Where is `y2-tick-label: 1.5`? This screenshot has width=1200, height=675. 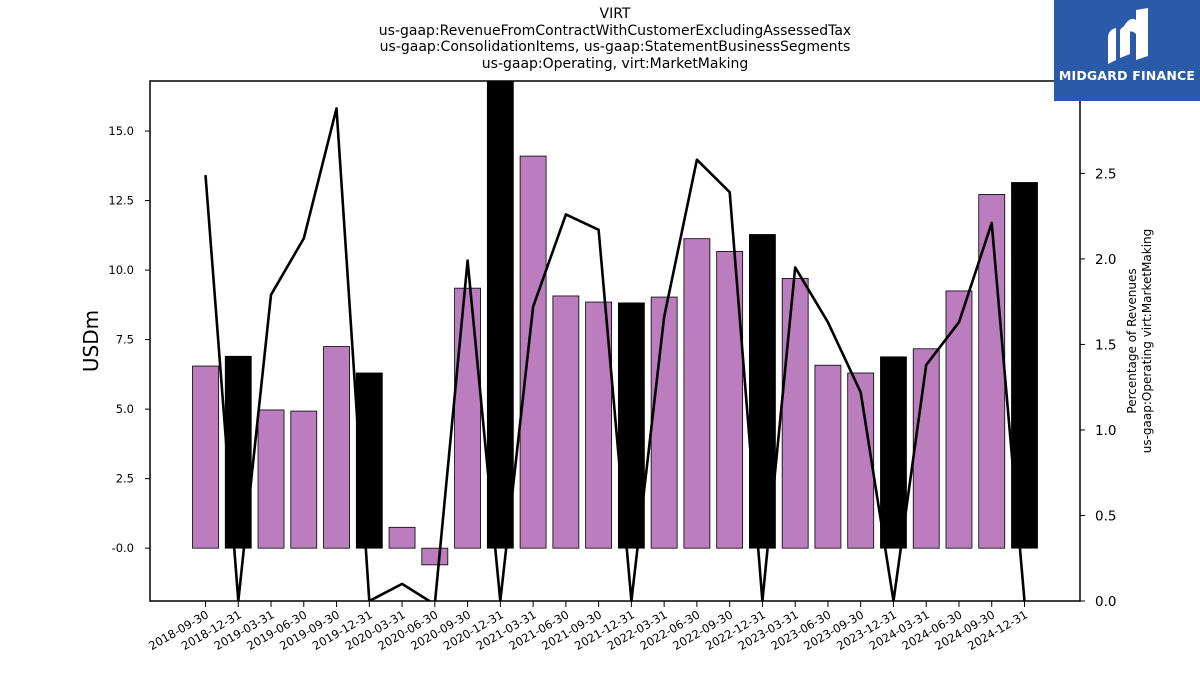
y2-tick-label: 1.5 is located at coordinates (1105, 345).